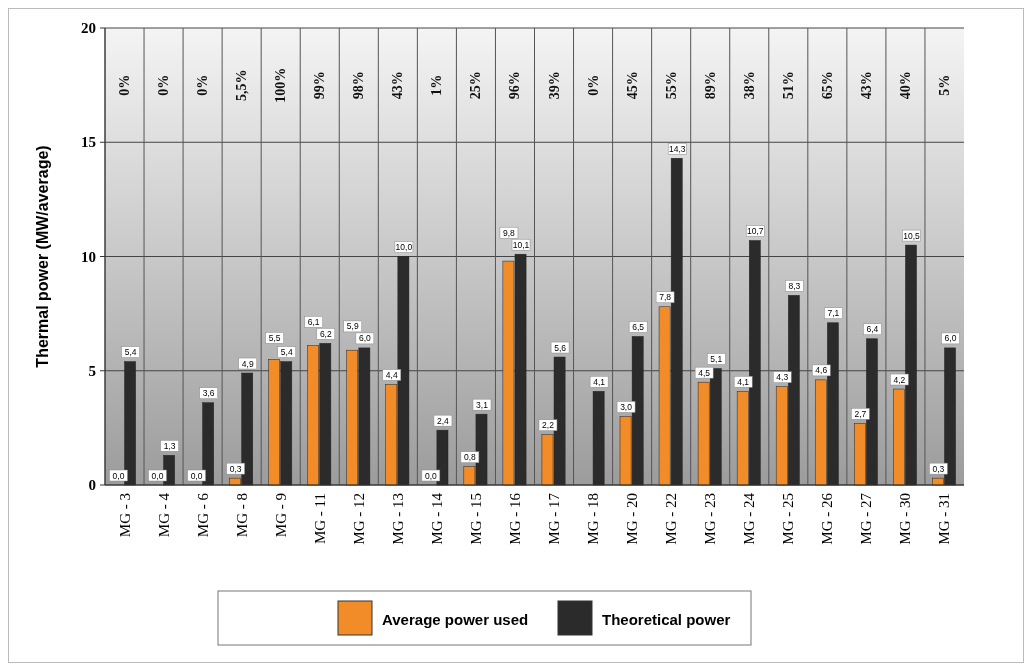 This screenshot has width=1032, height=671. What do you see at coordinates (274, 337) in the screenshot?
I see `data-label: 5,5` at bounding box center [274, 337].